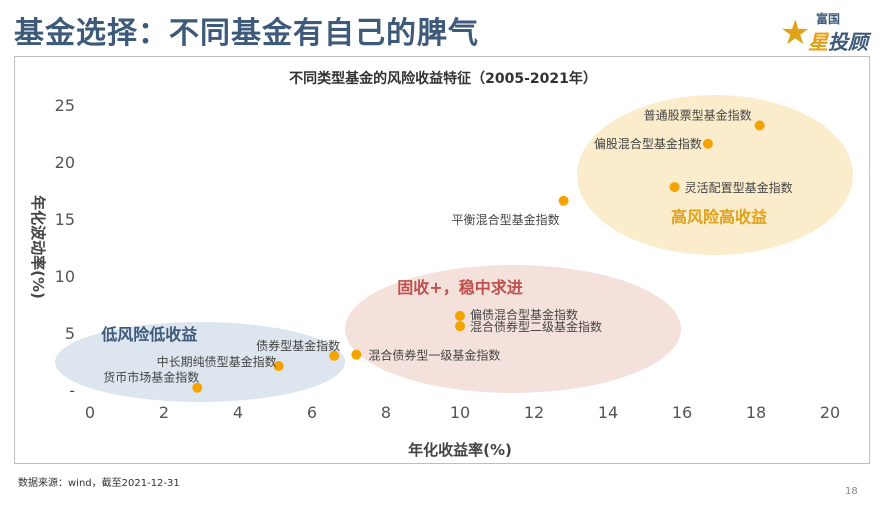 This screenshot has width=888, height=508. Describe the element at coordinates (217, 361) in the screenshot. I see `data-point-label: 中长期纯债型基金指数` at that location.